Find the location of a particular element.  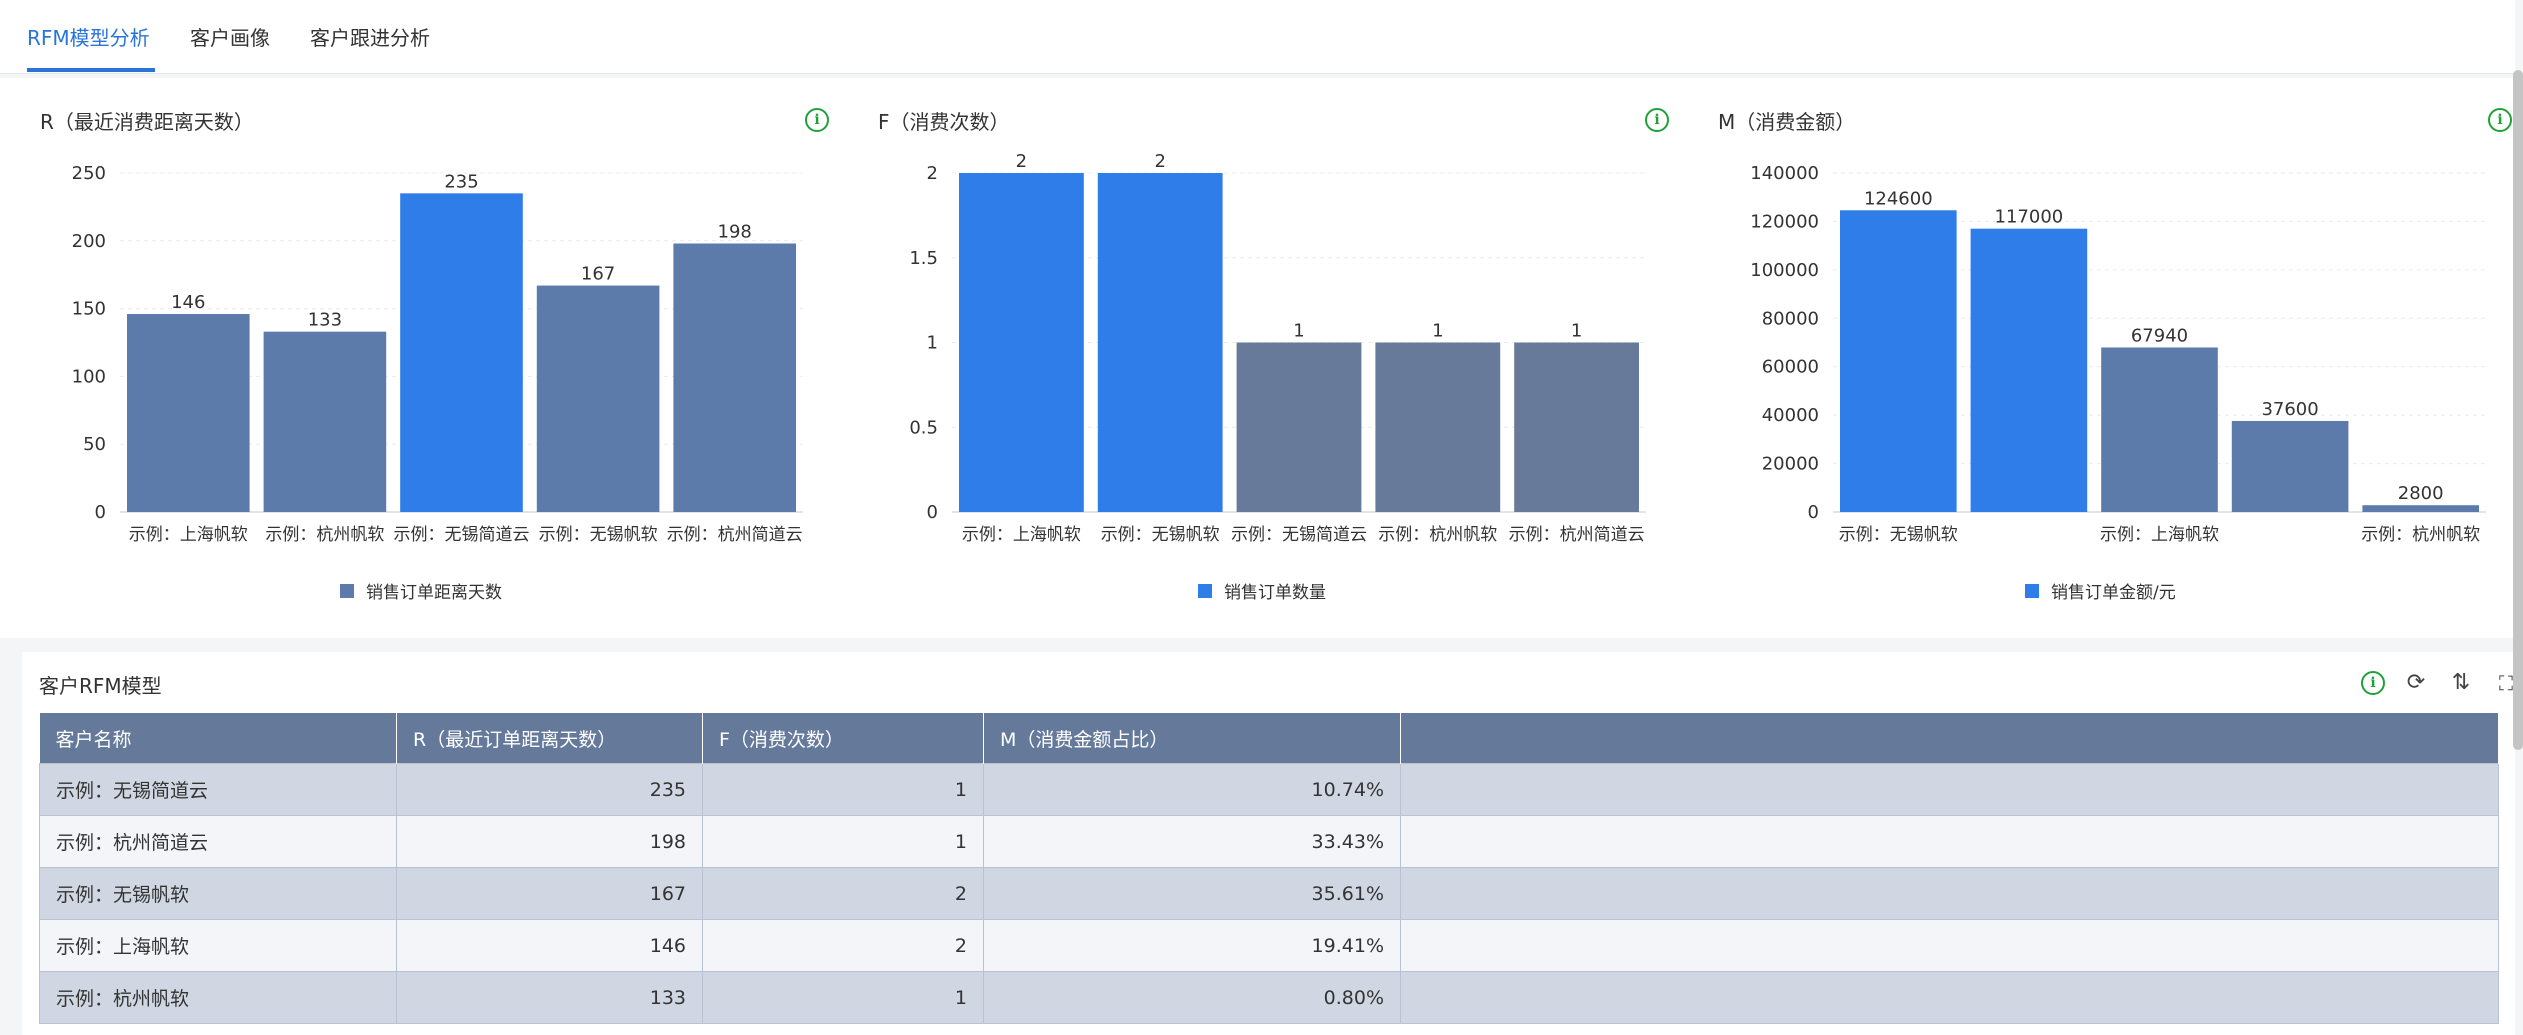

y-tick-label: 1 is located at coordinates (932, 343).